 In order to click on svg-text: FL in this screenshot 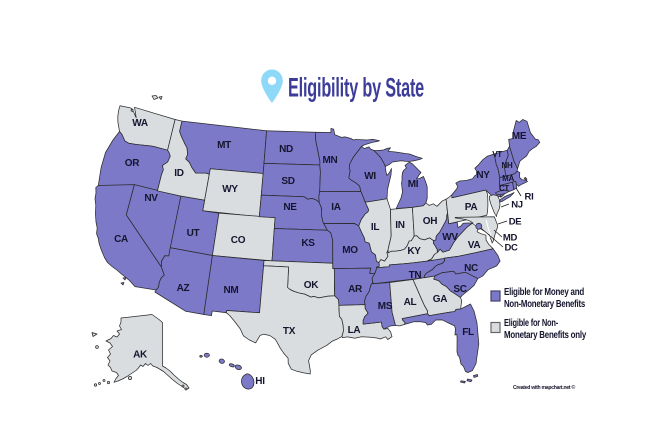, I will do `click(468, 332)`.